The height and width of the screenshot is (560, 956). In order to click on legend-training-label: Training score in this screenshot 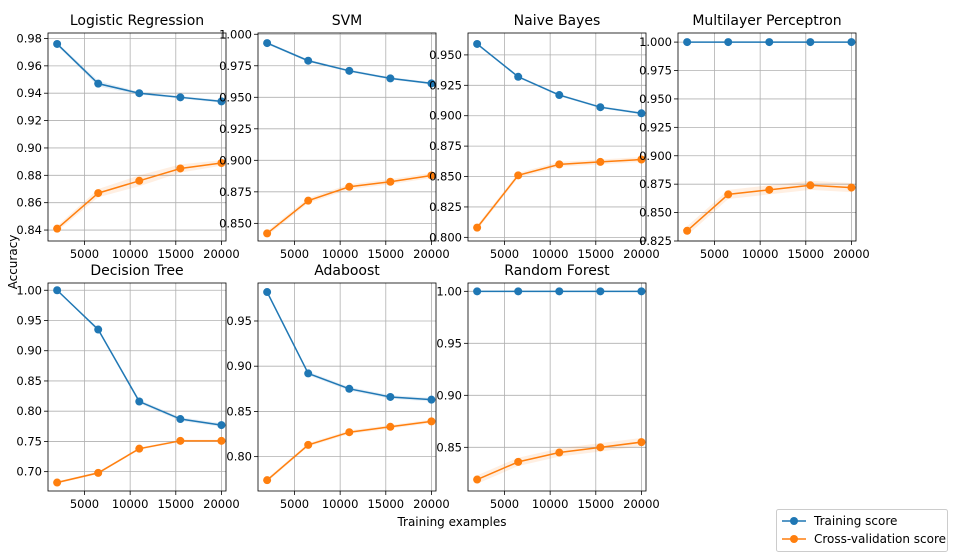, I will do `click(855, 521)`.